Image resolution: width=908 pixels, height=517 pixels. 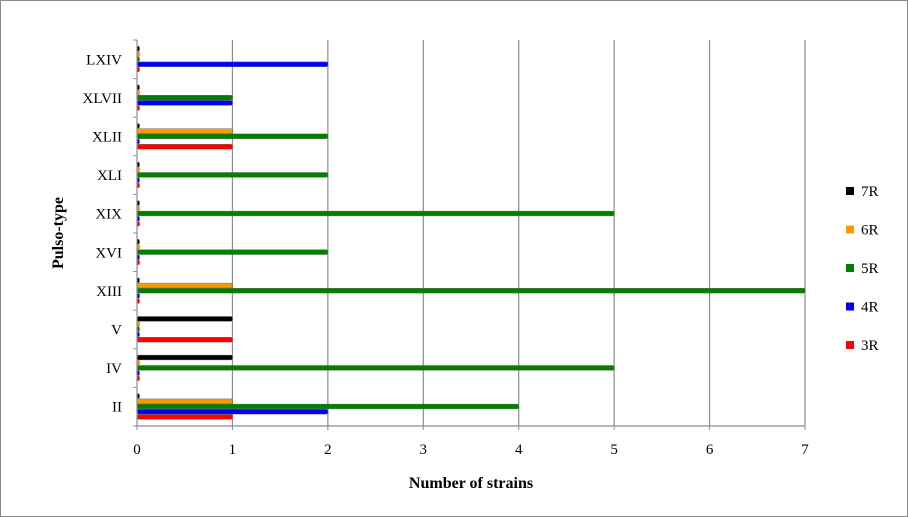 What do you see at coordinates (870, 308) in the screenshot?
I see `legend-label-4R: 4R` at bounding box center [870, 308].